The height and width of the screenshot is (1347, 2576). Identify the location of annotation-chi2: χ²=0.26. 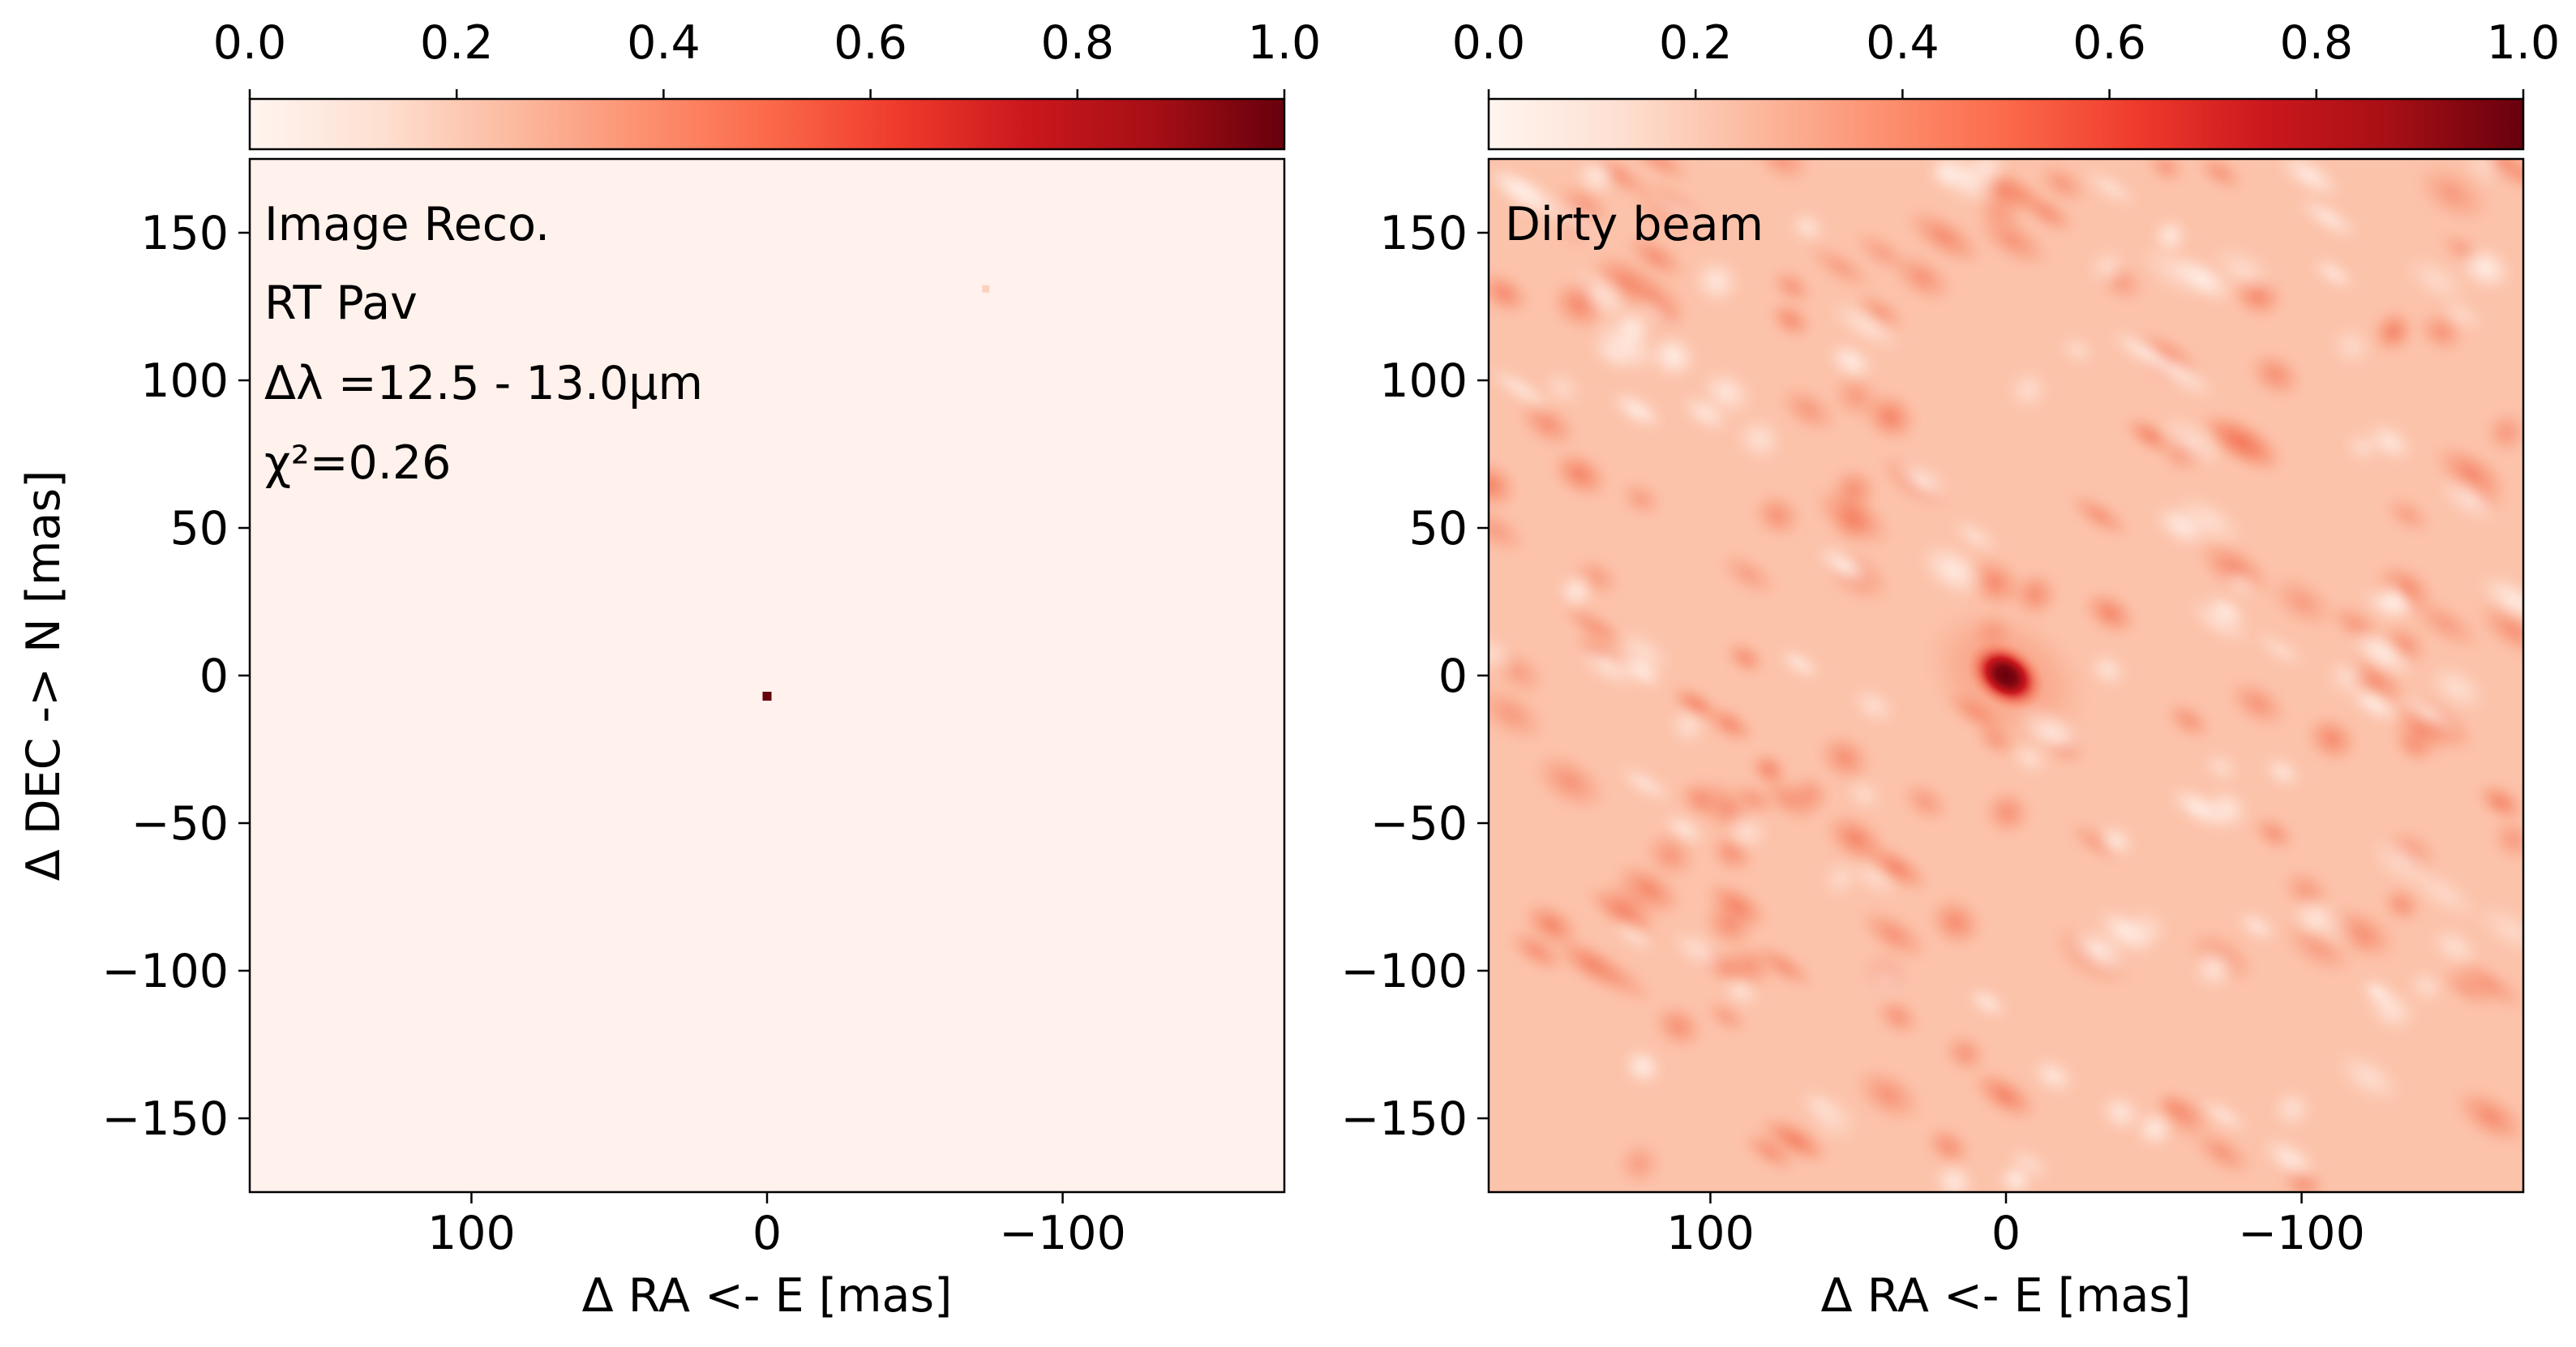
(357, 463).